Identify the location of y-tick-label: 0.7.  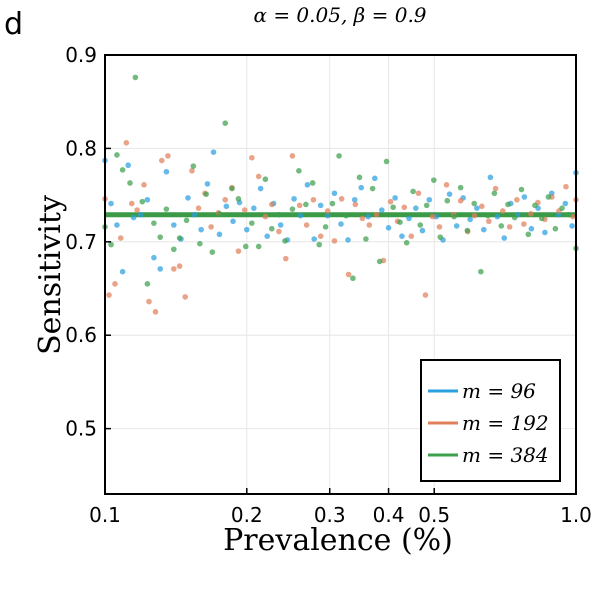
(81, 242).